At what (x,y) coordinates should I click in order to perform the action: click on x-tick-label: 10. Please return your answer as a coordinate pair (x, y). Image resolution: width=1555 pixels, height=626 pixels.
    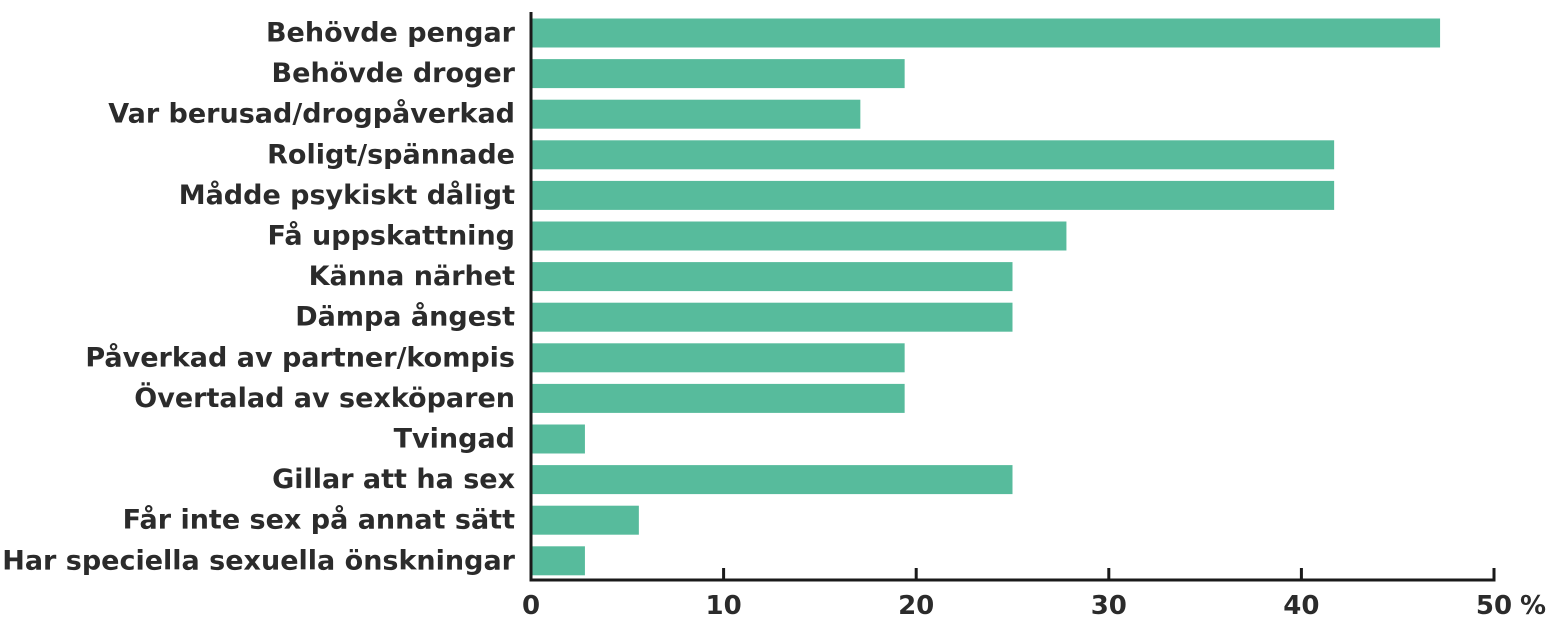
    Looking at the image, I should click on (724, 606).